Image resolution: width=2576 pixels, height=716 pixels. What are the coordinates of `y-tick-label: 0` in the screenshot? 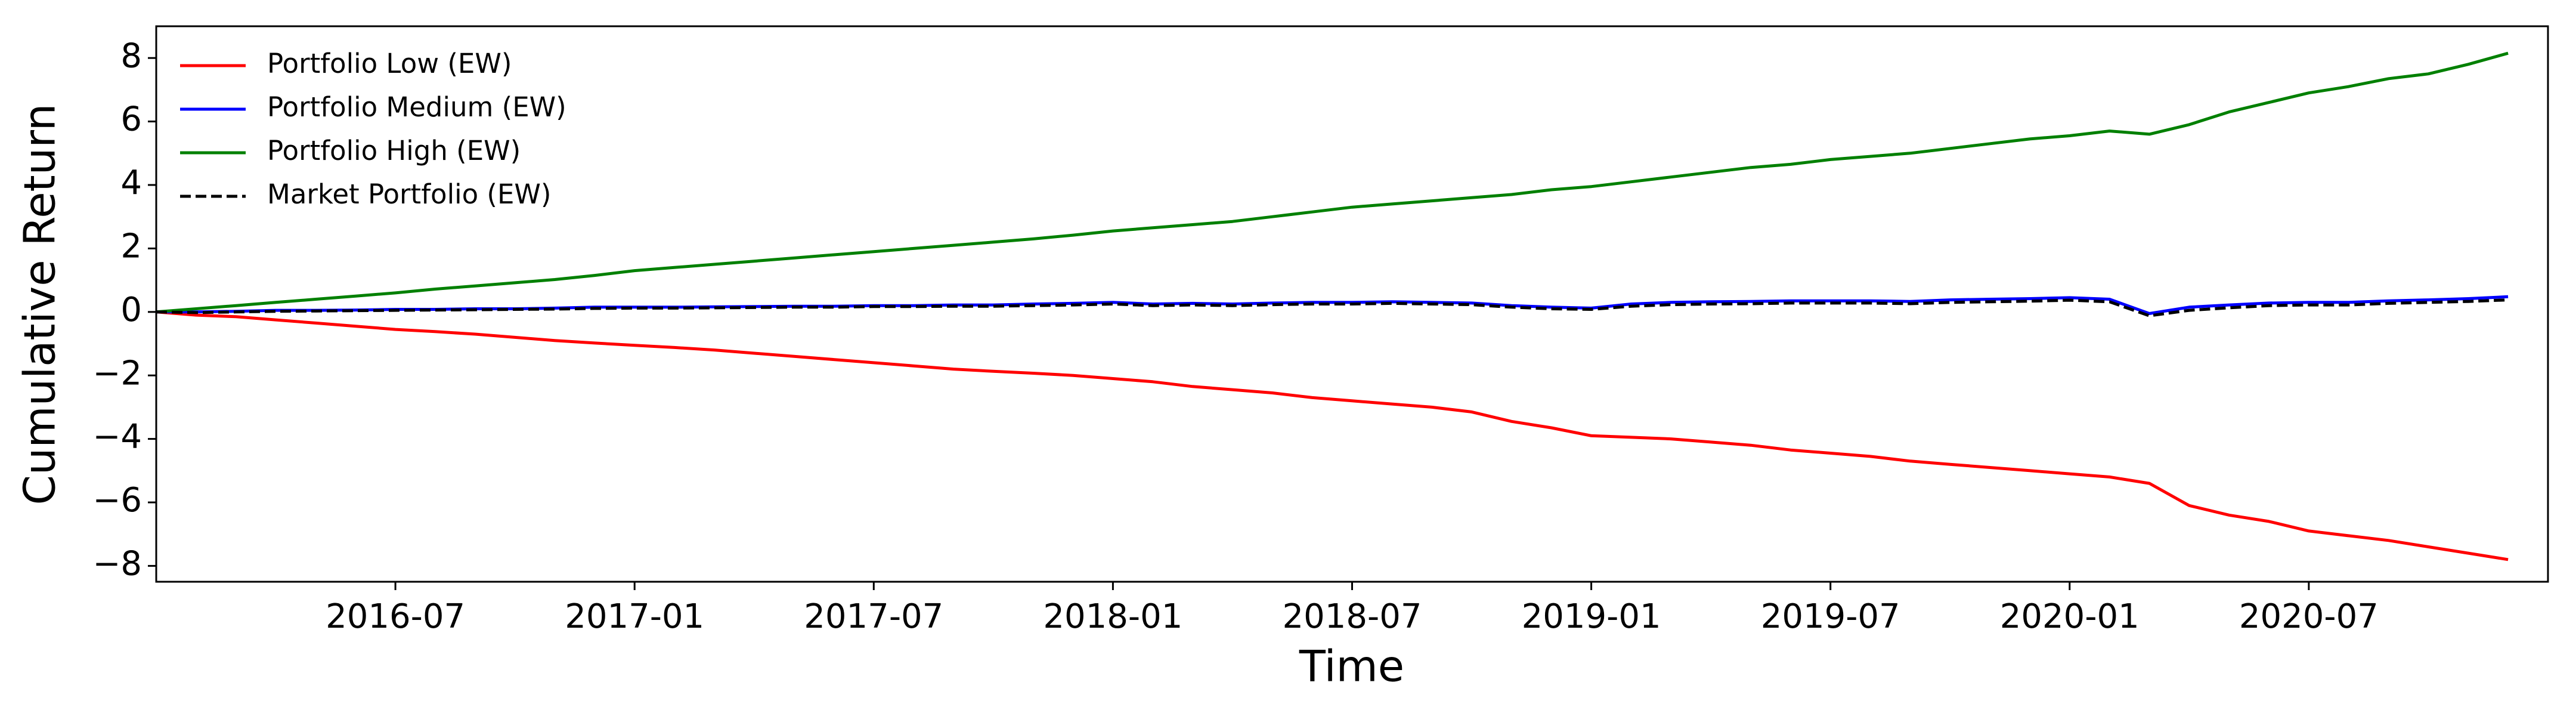 It's located at (131, 310).